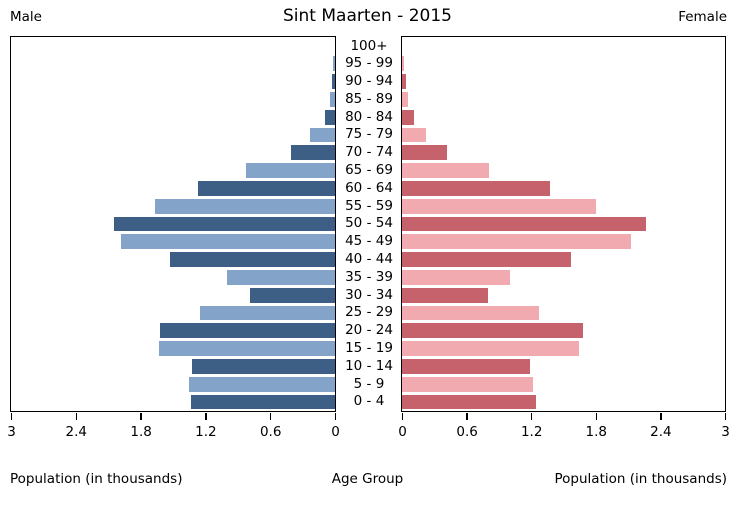 This screenshot has height=512, width=735. Describe the element at coordinates (369, 348) in the screenshot. I see `age-group-label: 15 - 19` at that location.